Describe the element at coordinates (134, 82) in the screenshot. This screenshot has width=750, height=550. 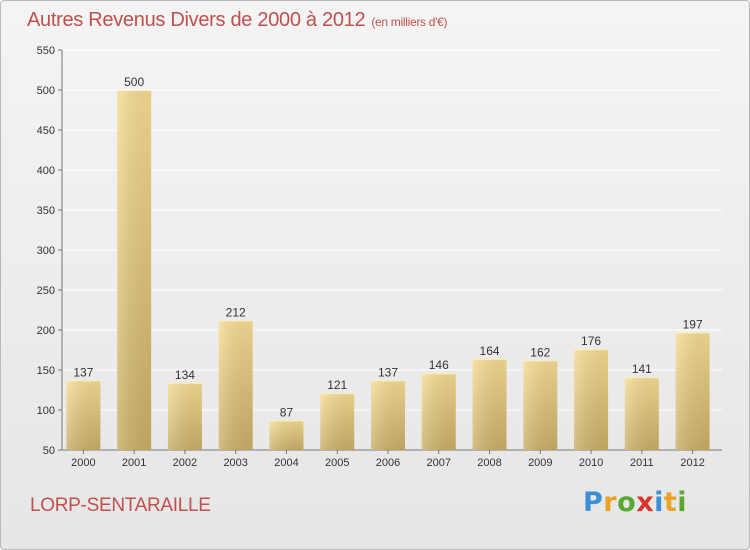
I see `data-label: 500` at that location.